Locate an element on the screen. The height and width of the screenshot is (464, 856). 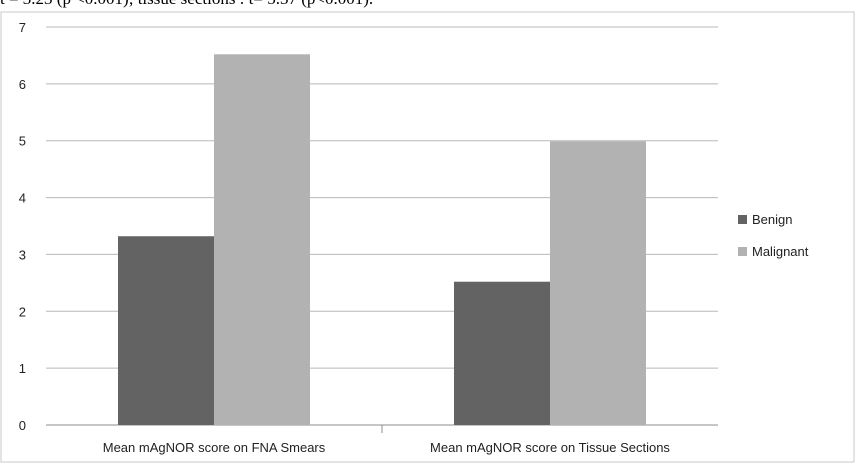
y-tick-label: 1 is located at coordinates (22, 368).